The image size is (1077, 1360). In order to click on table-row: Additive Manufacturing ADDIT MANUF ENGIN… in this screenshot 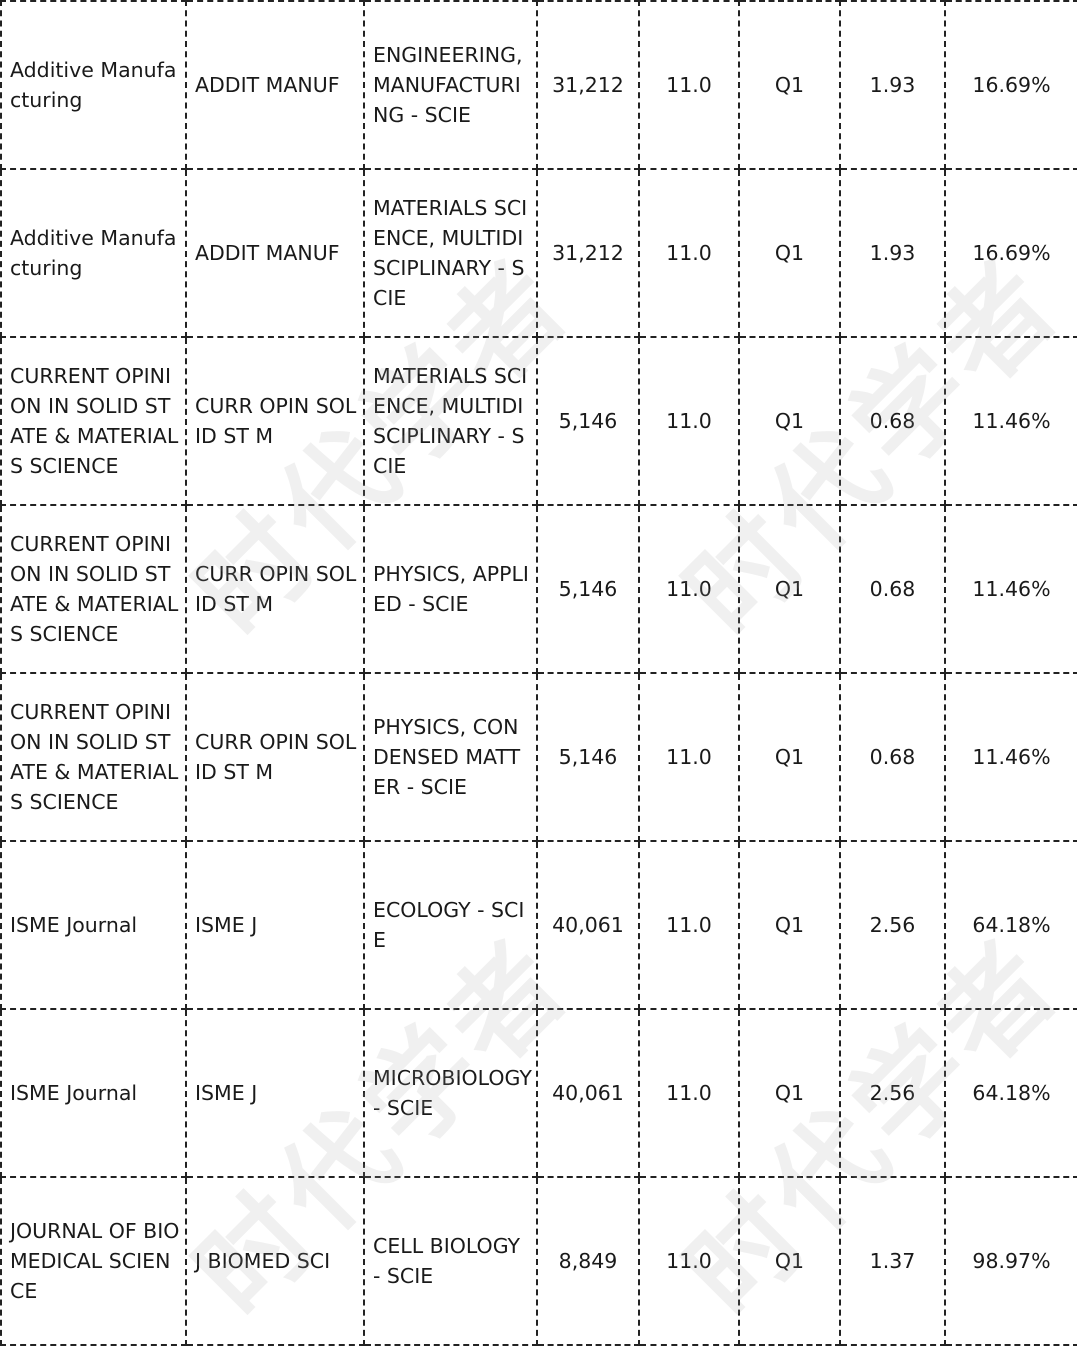, I will do `click(538, 85)`.